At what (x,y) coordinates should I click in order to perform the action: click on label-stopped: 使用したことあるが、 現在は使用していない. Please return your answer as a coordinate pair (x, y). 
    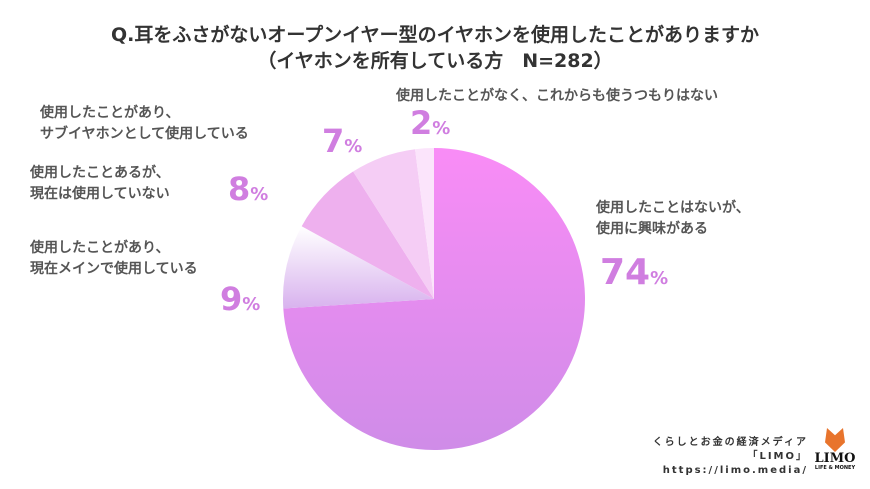
    Looking at the image, I should click on (100, 183).